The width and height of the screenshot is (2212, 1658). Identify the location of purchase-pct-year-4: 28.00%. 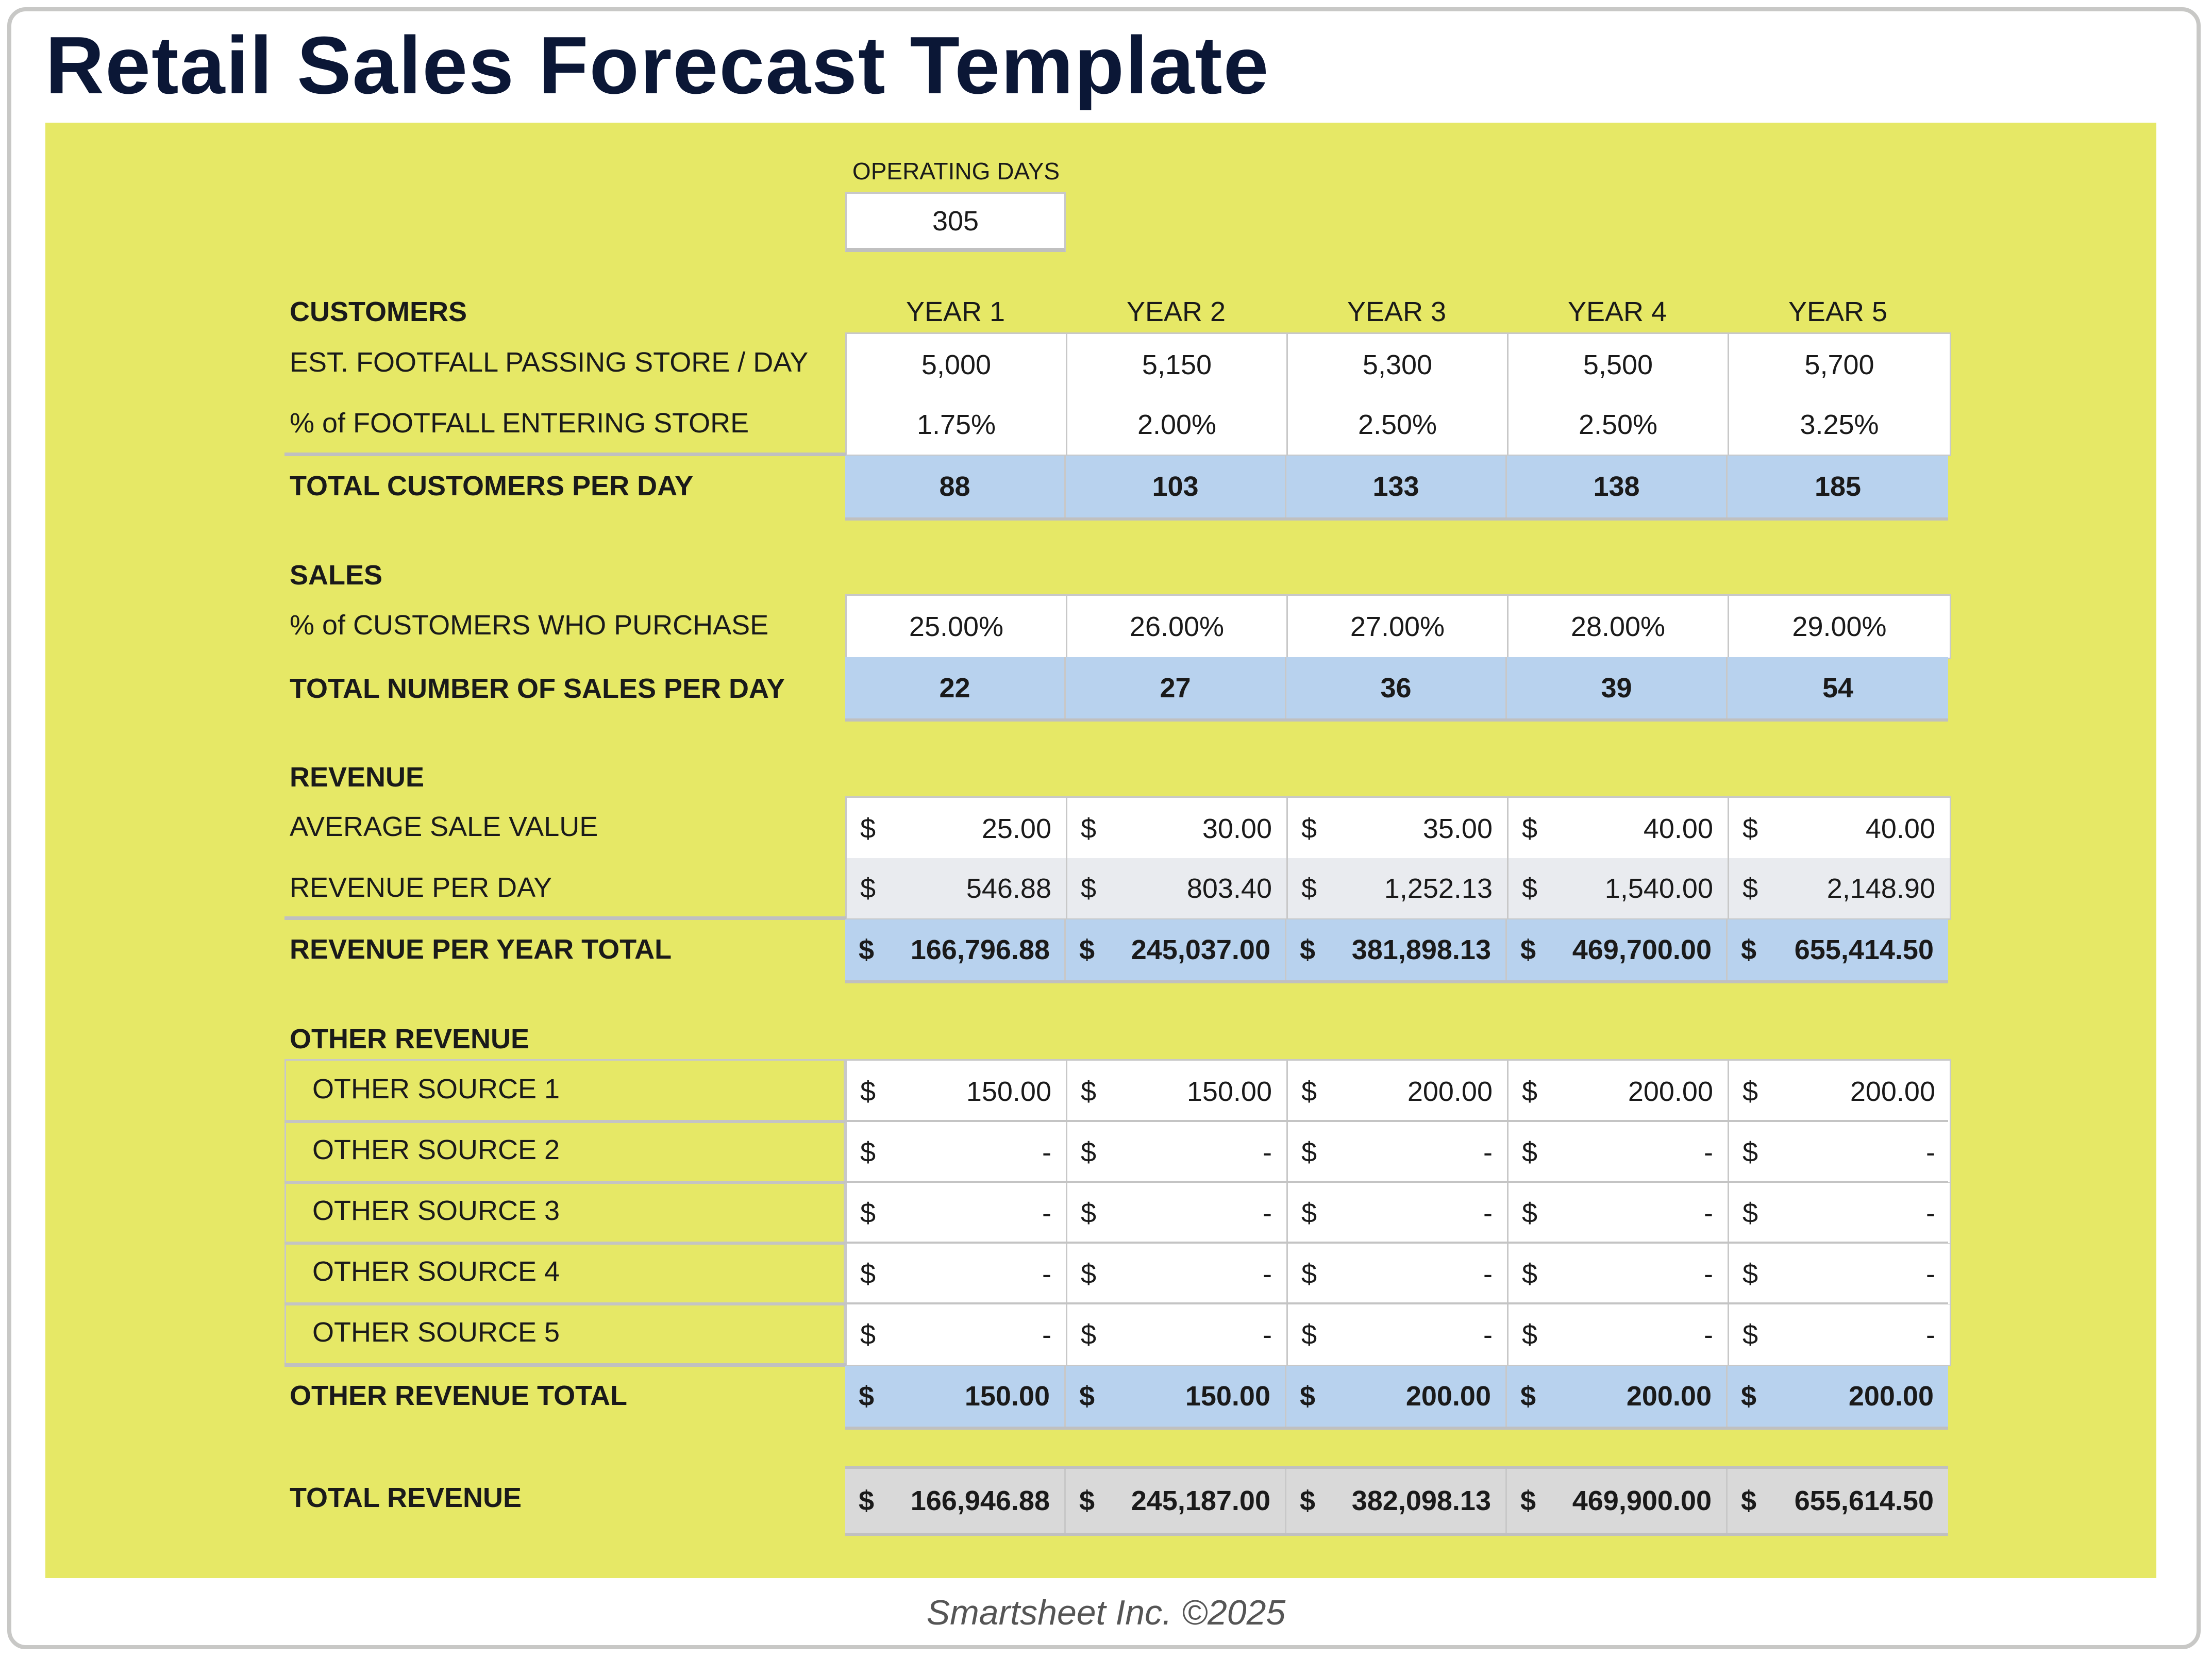
(1619, 627).